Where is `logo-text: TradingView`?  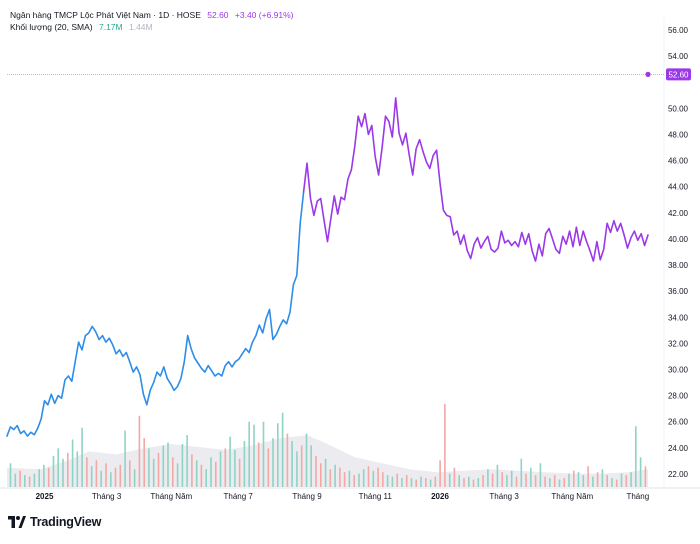
logo-text: TradingView is located at coordinates (66, 522).